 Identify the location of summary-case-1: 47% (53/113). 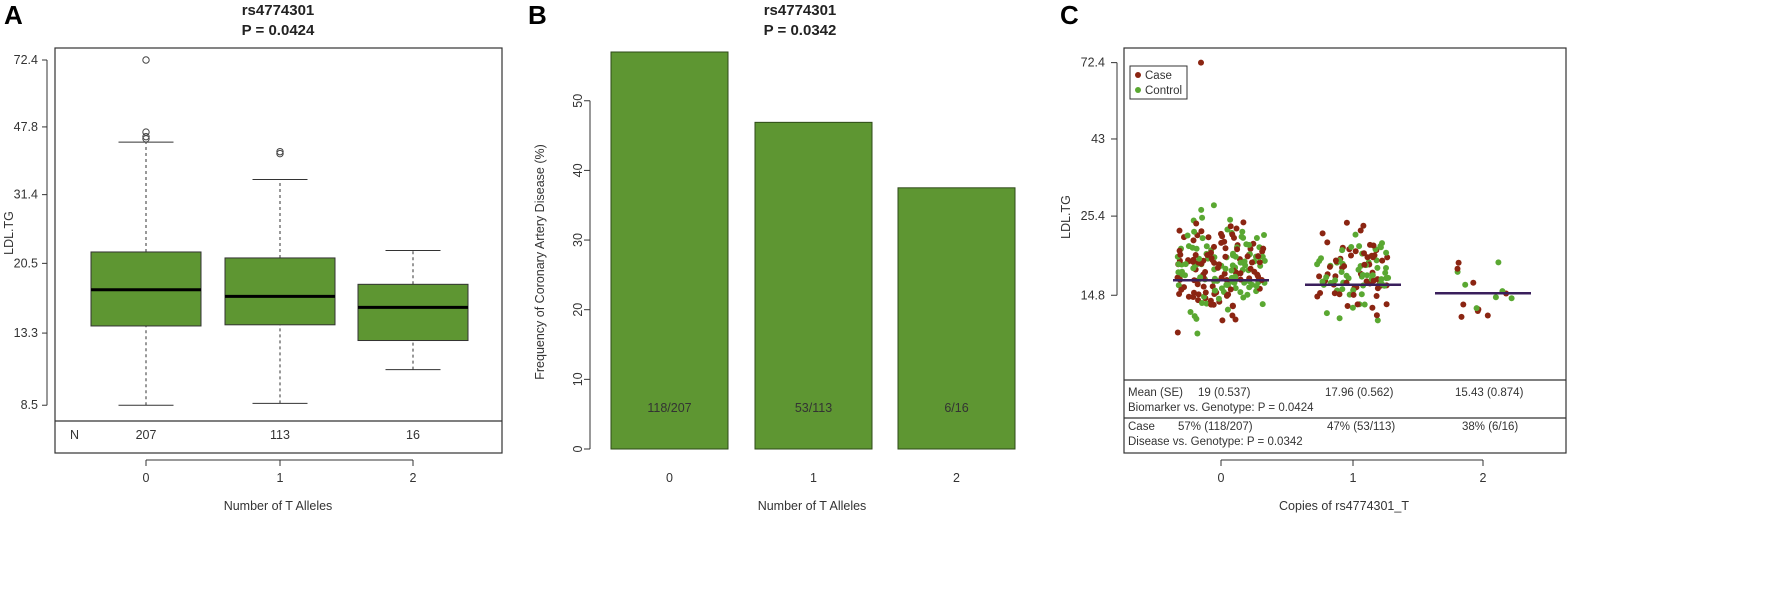
(1361, 427).